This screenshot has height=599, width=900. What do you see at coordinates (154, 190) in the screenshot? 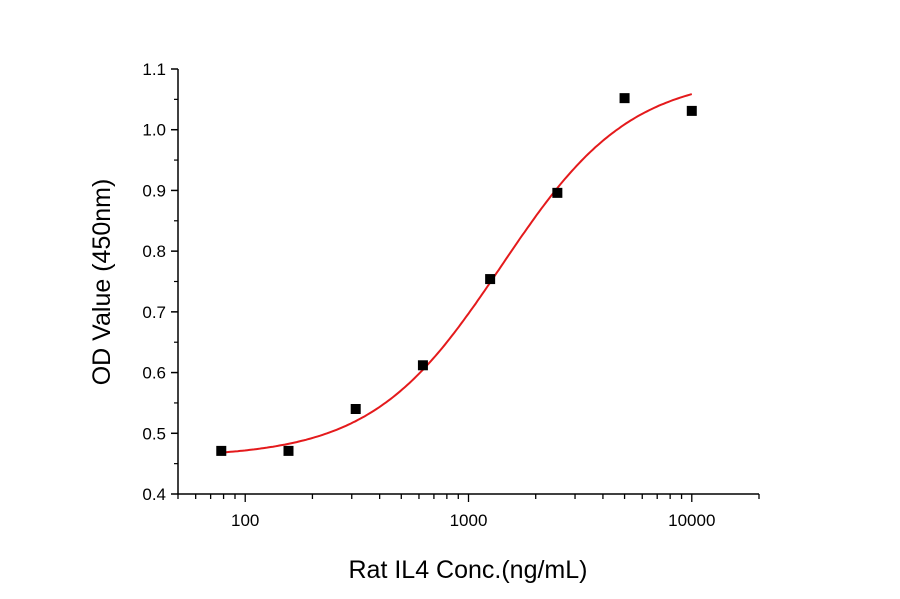
I see `y-tick-label: 0.9` at bounding box center [154, 190].